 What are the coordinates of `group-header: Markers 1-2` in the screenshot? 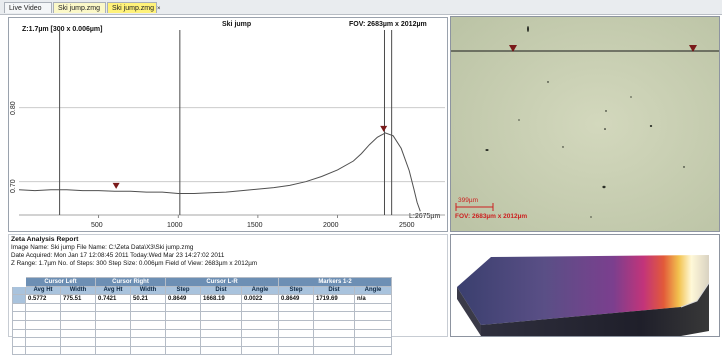 It's located at (335, 282).